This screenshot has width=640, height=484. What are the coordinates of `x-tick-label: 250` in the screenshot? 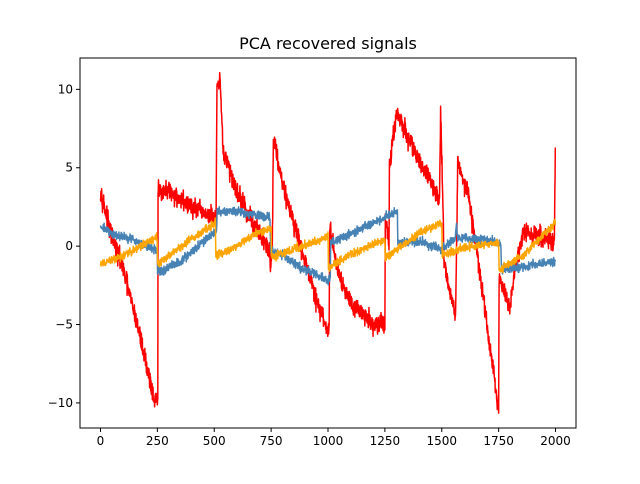 It's located at (157, 441).